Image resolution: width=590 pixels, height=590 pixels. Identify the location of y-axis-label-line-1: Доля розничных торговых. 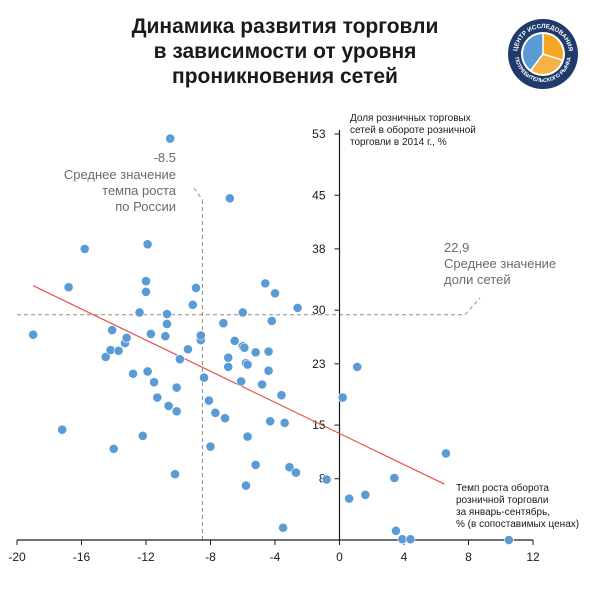
(410, 118).